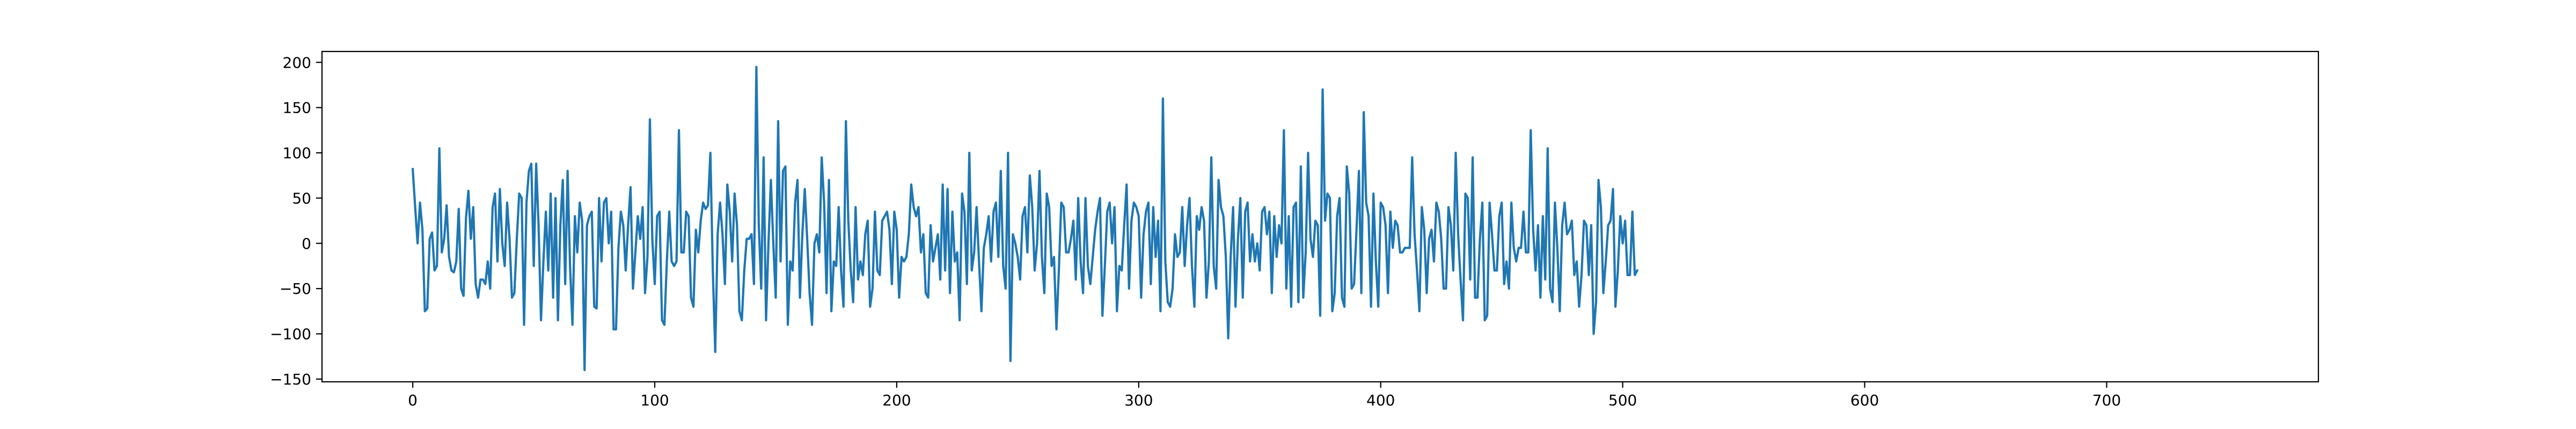 This screenshot has width=2576, height=429. Describe the element at coordinates (297, 153) in the screenshot. I see `y-tick-label: 100` at that location.